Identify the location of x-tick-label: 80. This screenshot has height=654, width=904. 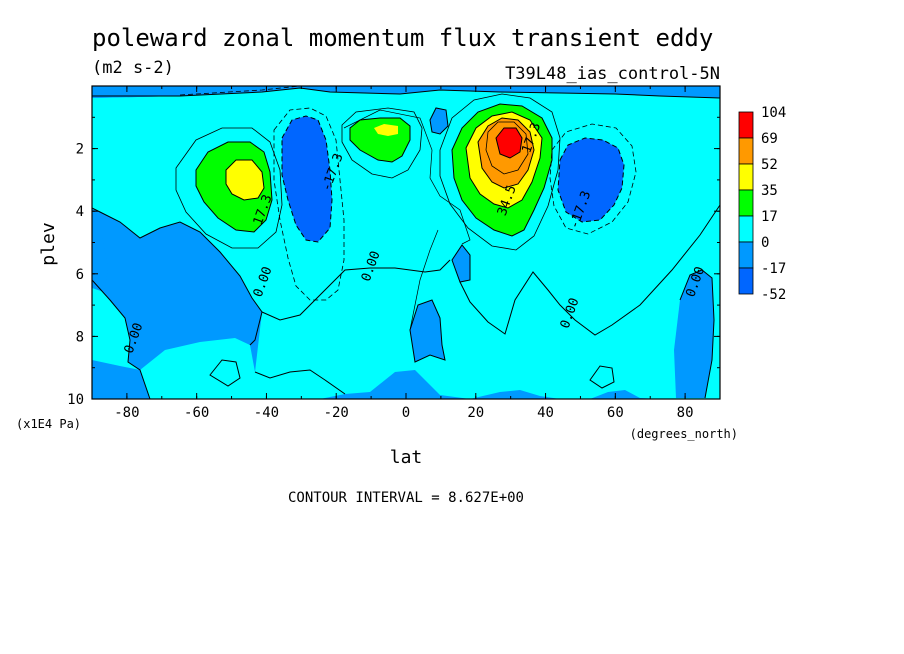
(685, 413).